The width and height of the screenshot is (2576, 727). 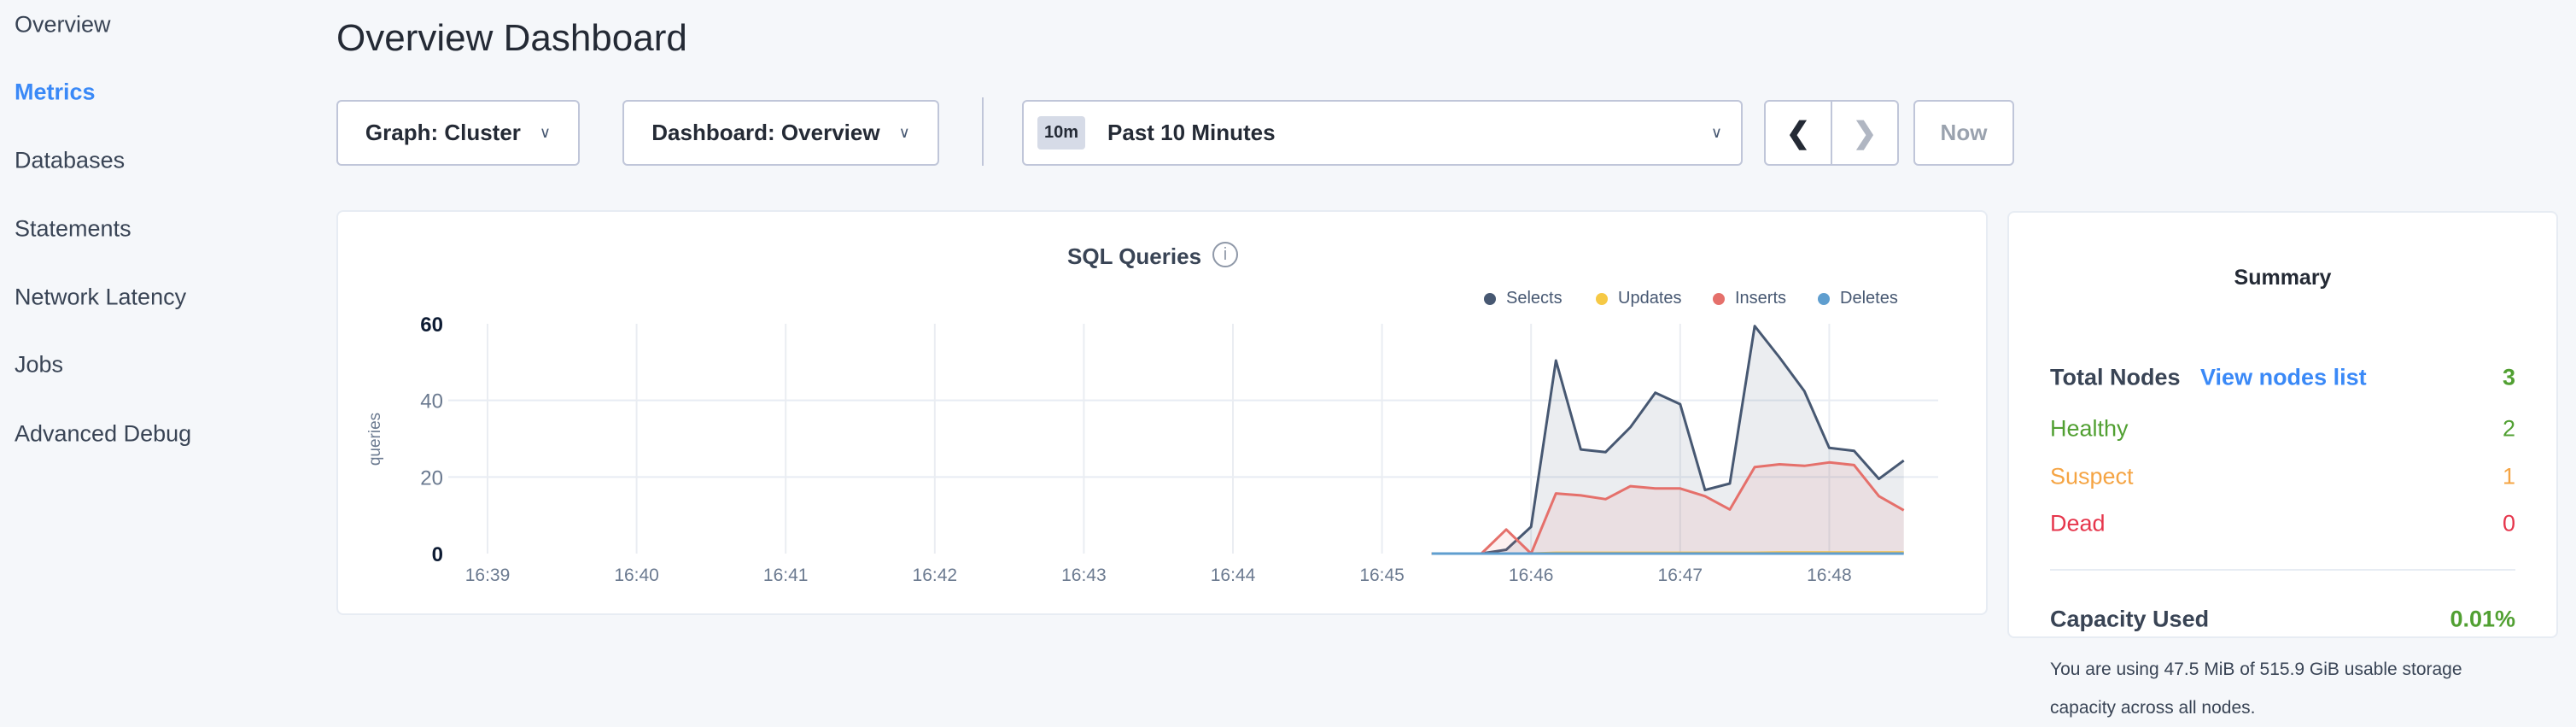 I want to click on time-range-badge: 10m, so click(x=1061, y=133).